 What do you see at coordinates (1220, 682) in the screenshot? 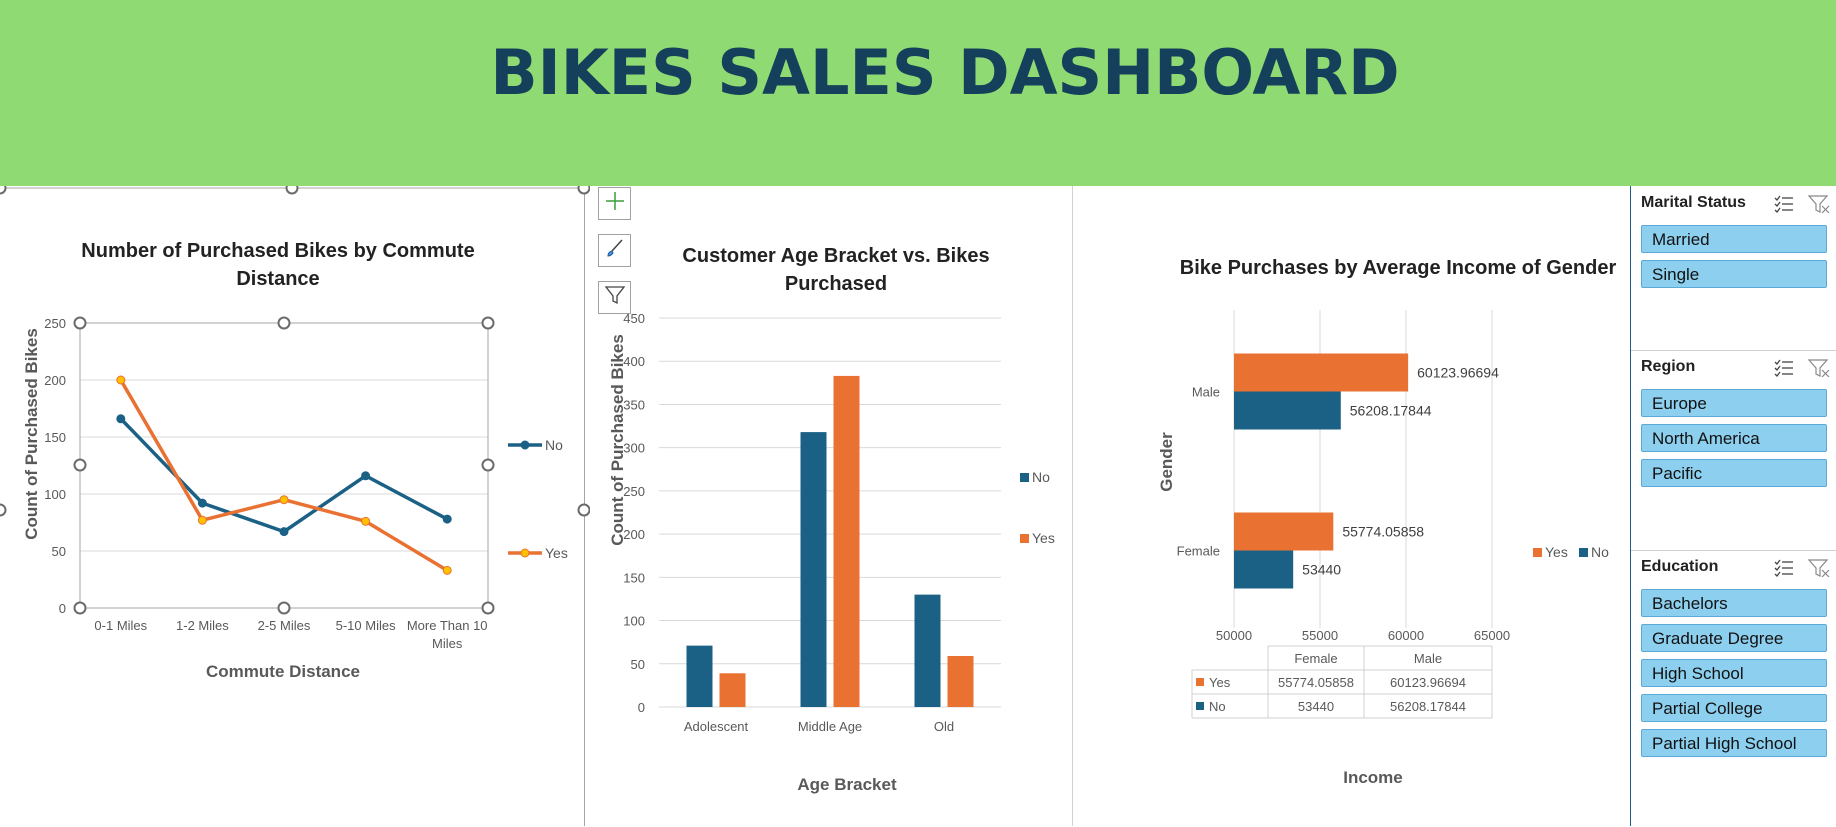
I see `table-row-label: Yes` at bounding box center [1220, 682].